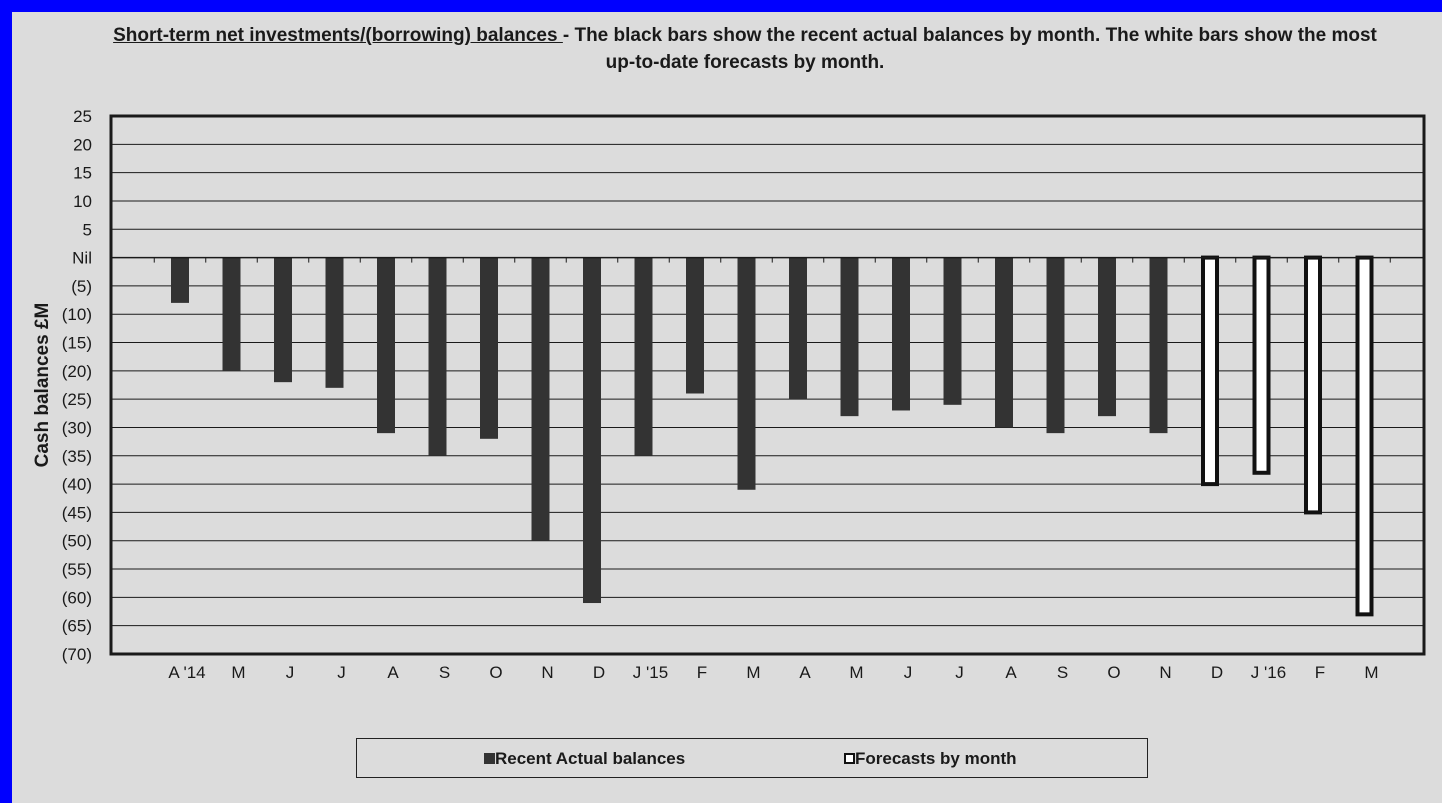 Image resolution: width=1442 pixels, height=803 pixels. Describe the element at coordinates (77, 343) in the screenshot. I see `y-tick-label: (15)` at that location.